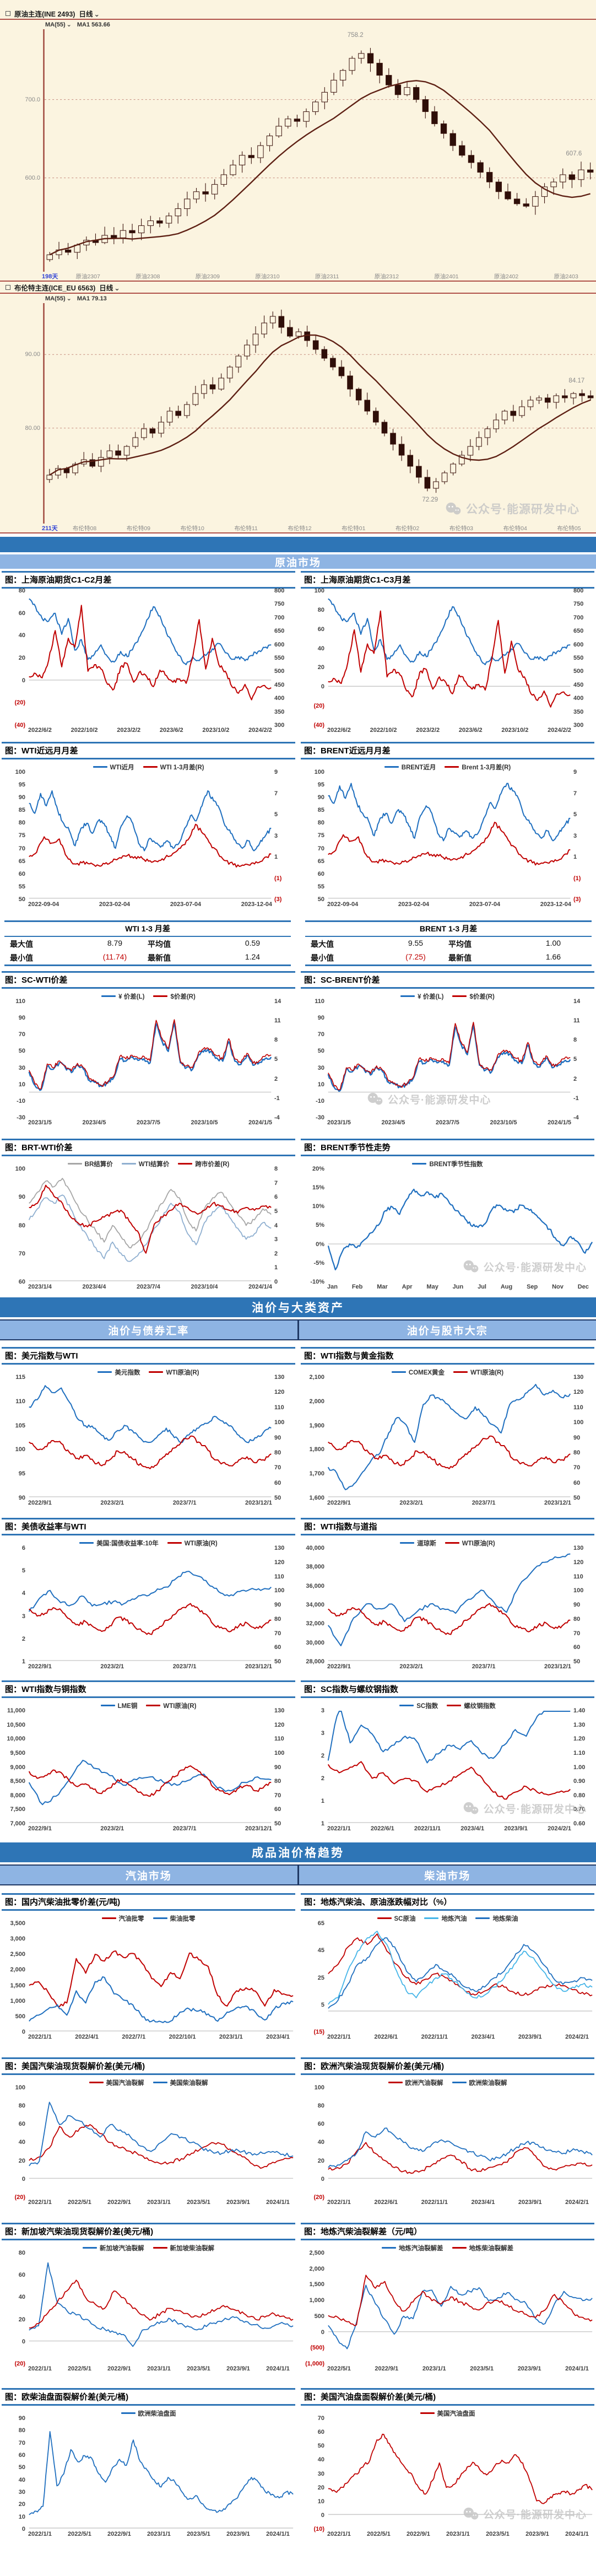  What do you see at coordinates (577, 836) in the screenshot?
I see `y-axis-right: 9 7 5 3 1 (1) (3)` at bounding box center [577, 836].